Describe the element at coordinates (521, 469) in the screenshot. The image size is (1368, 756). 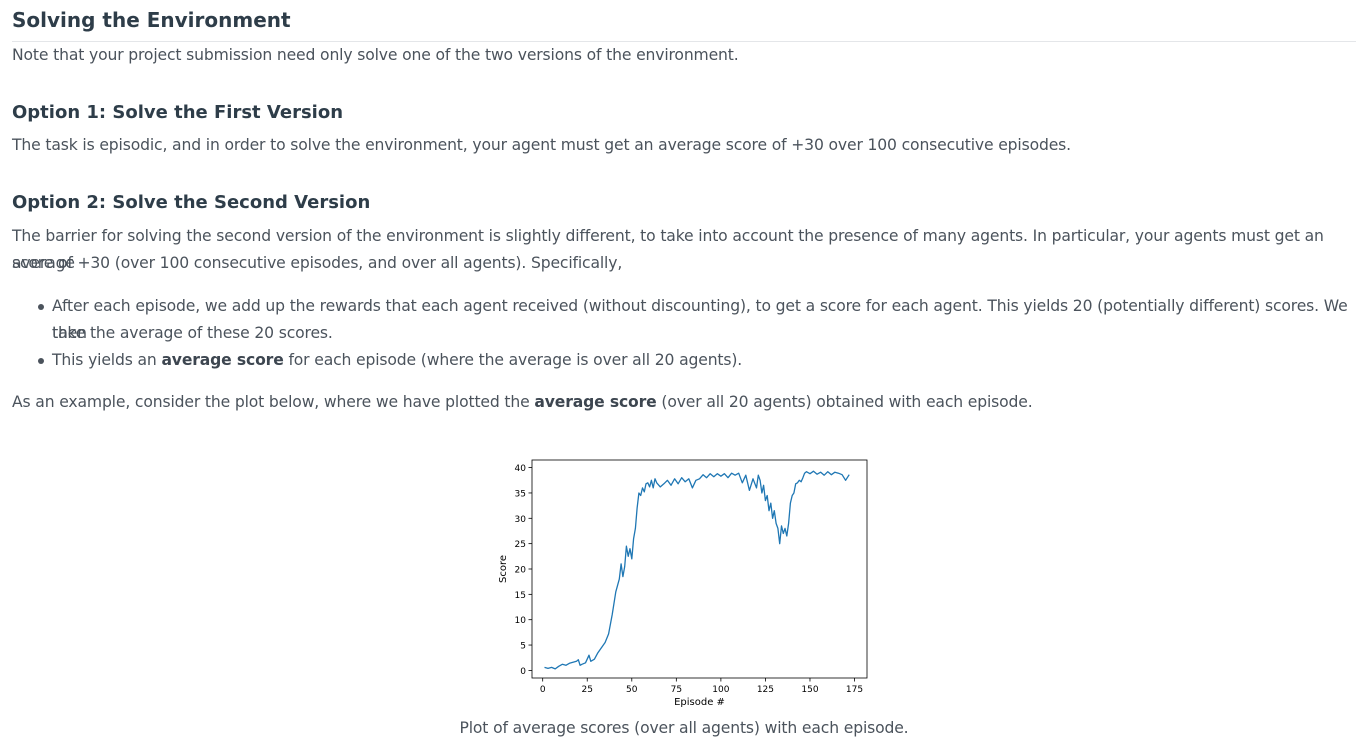
I see `y-tick-label: 40` at that location.